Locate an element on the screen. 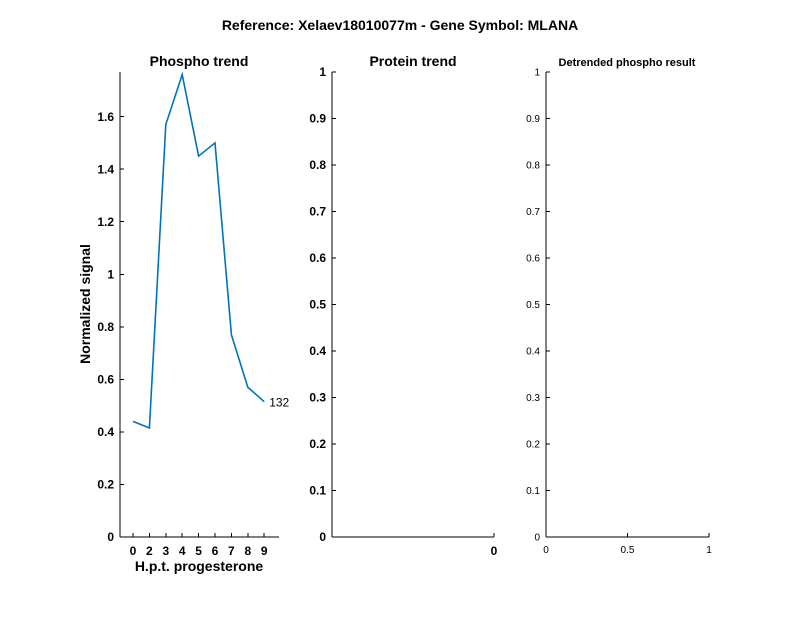 The width and height of the screenshot is (800, 618). y-tick-label: 1.2 is located at coordinates (105, 222).